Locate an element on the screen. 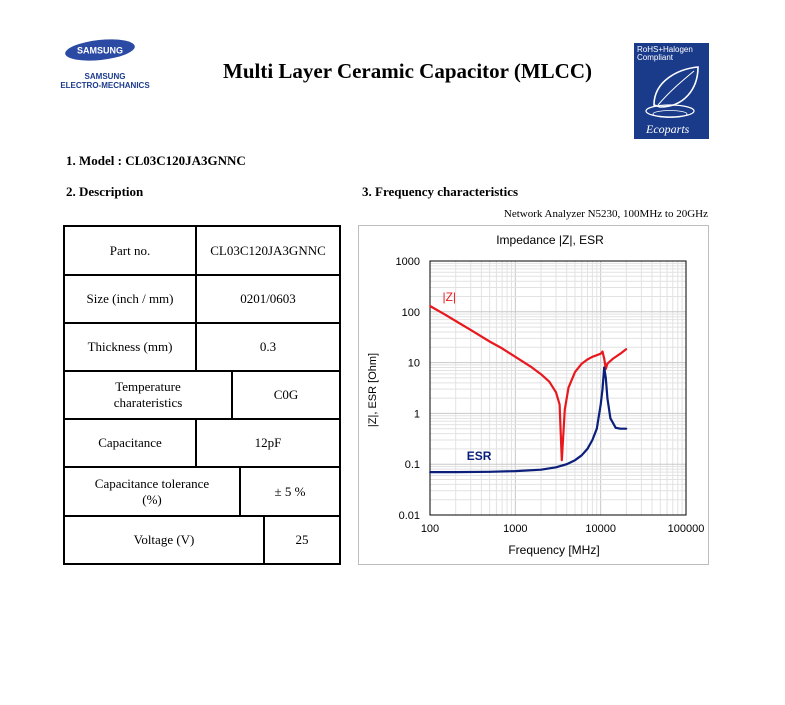 The width and height of the screenshot is (785, 705). eco-badge-line2: Compliant is located at coordinates (655, 57).